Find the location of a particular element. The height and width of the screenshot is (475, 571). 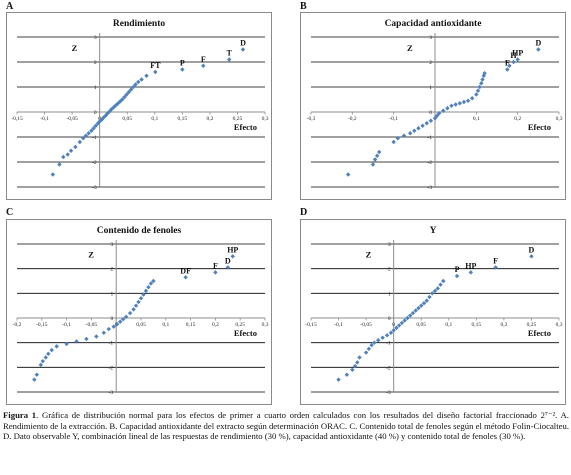

effect-annotation: HP is located at coordinates (470, 265).